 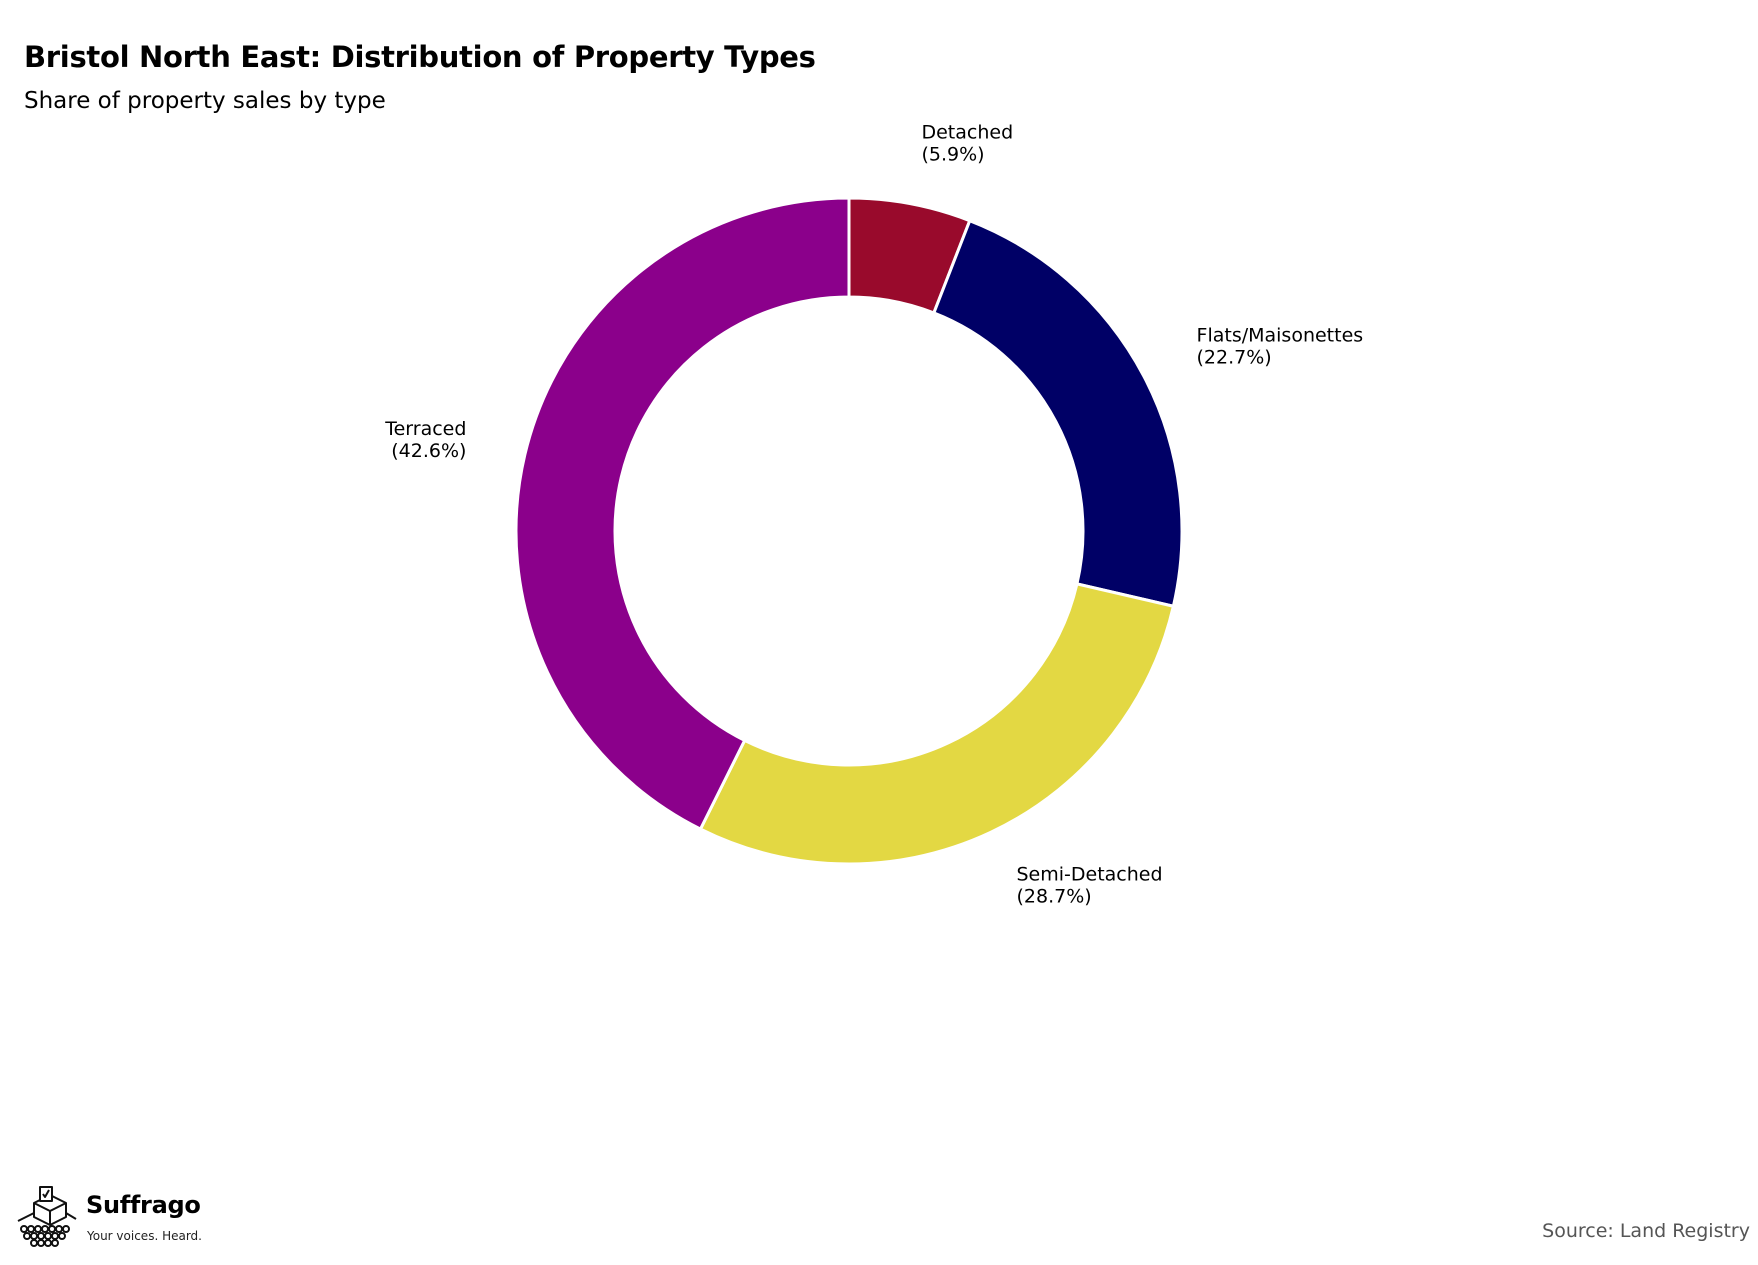 What do you see at coordinates (1646, 1231) in the screenshot?
I see `source-note: Source: Land Registry` at bounding box center [1646, 1231].